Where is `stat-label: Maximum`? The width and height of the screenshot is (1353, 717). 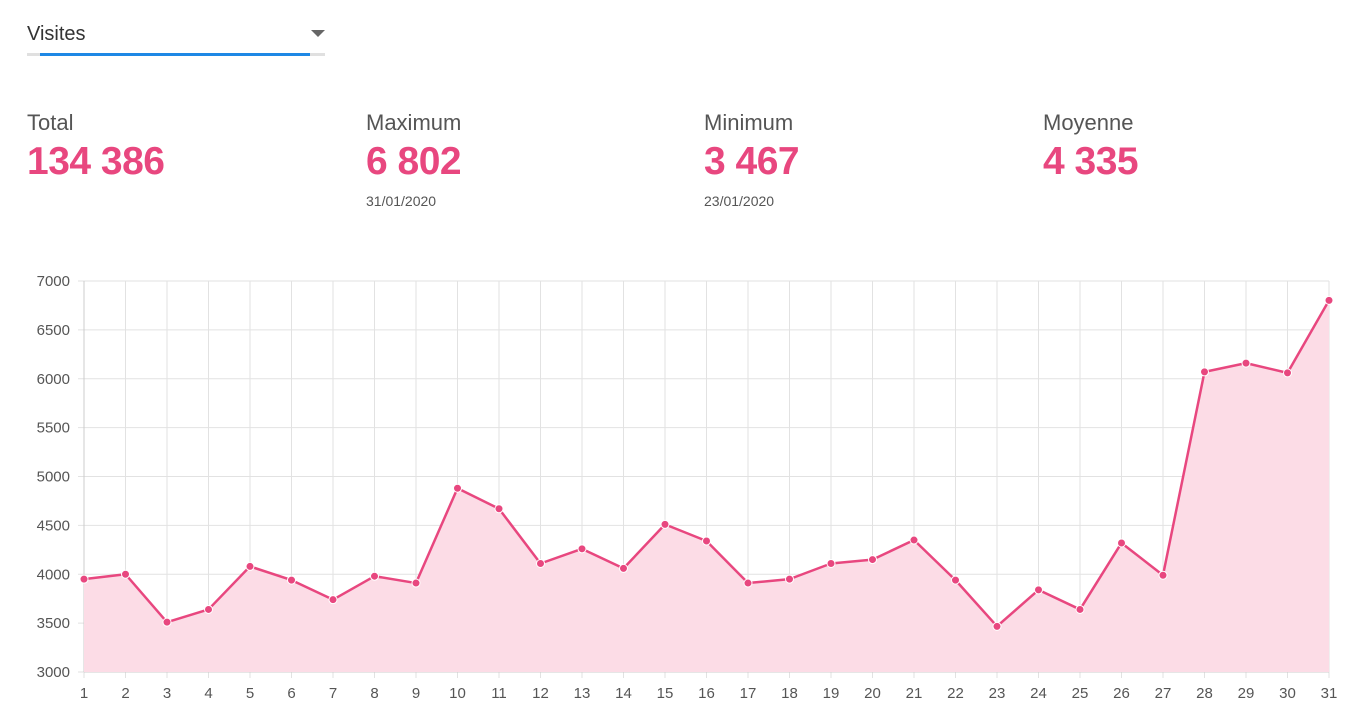
stat-label: Maximum is located at coordinates (414, 122).